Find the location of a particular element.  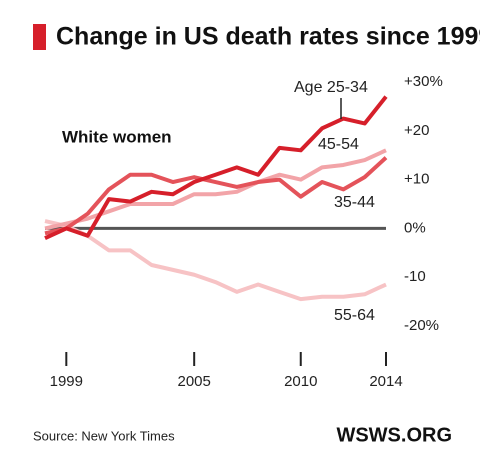

title-marker is located at coordinates (39, 37).